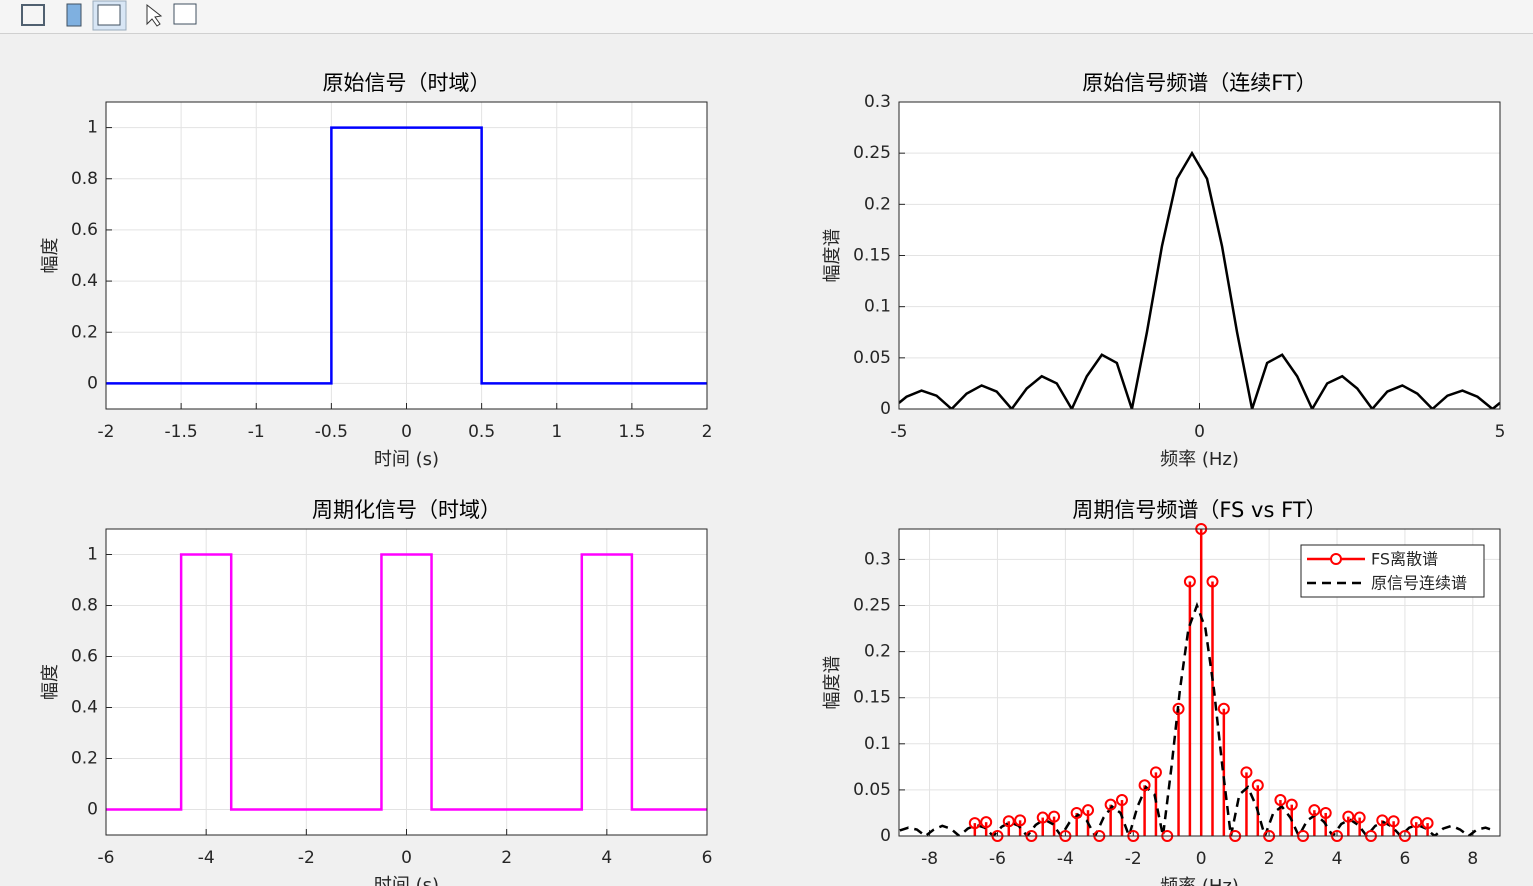 This screenshot has height=886, width=1533. I want to click on x-tick-label: 5, so click(1500, 432).